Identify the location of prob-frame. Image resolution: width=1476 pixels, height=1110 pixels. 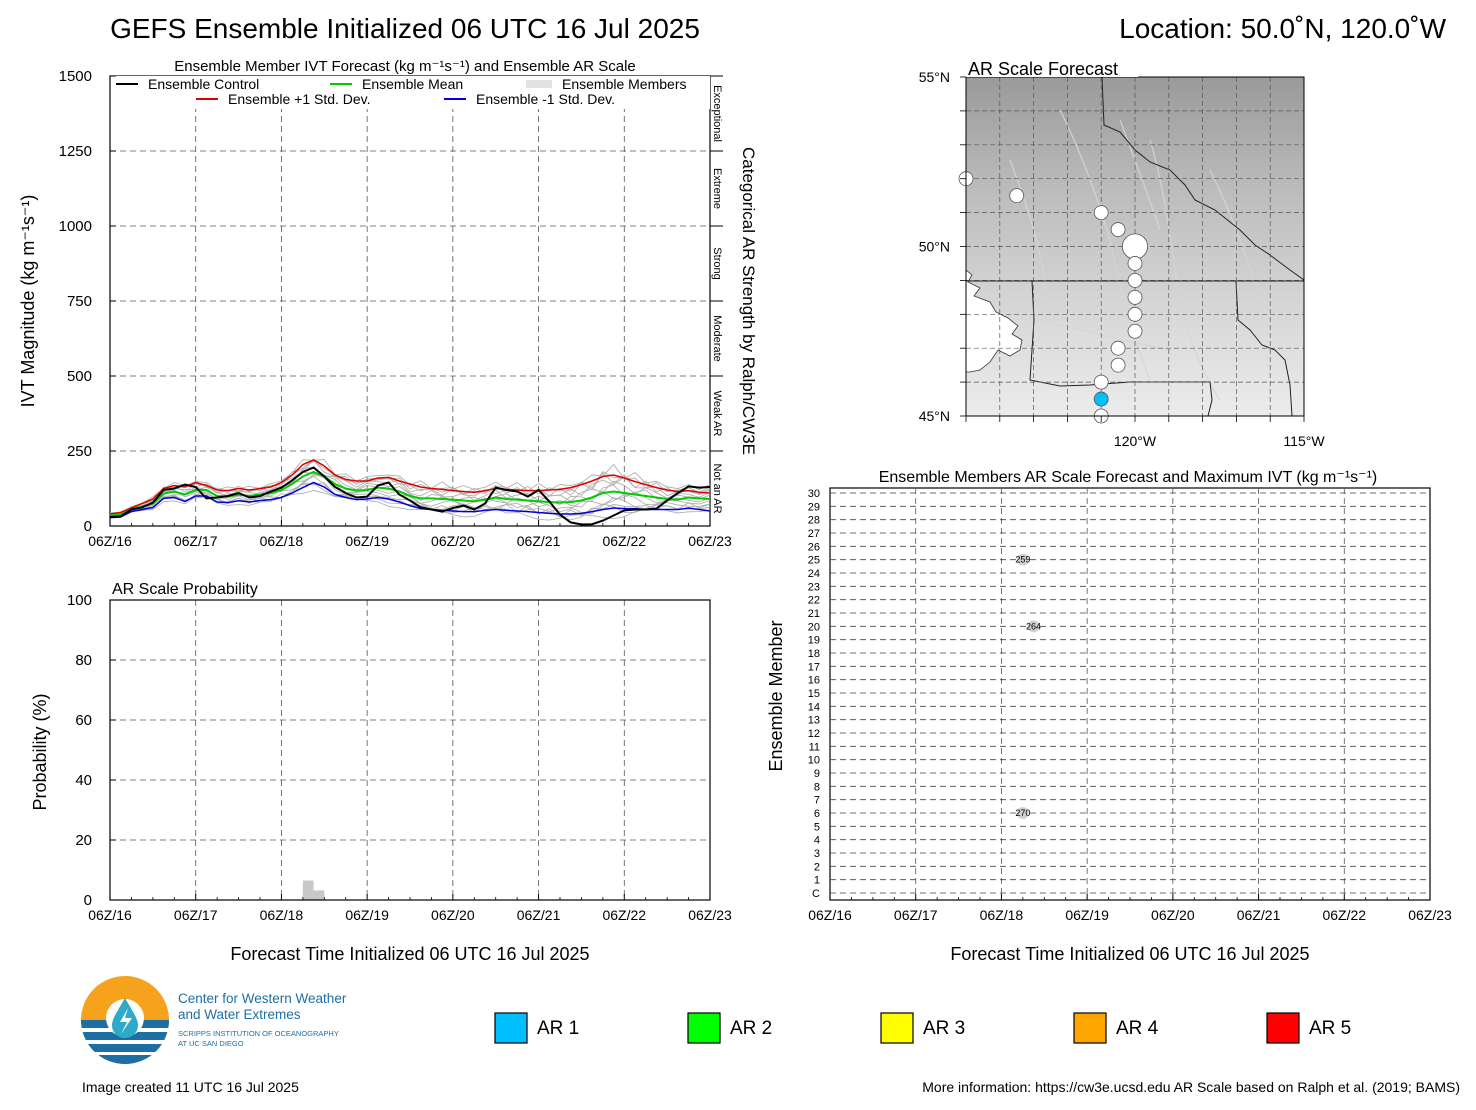
(410, 750).